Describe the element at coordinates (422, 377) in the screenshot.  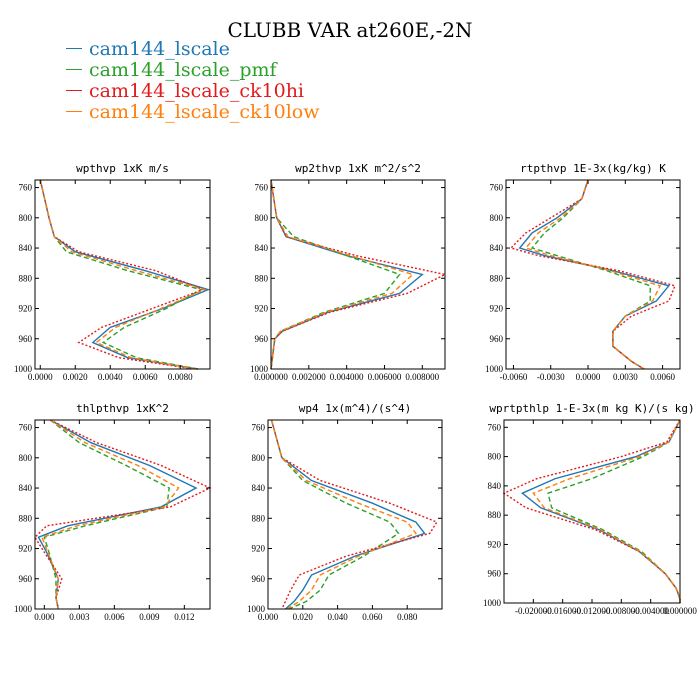
I see `x-tick-label: 0.008000` at that location.